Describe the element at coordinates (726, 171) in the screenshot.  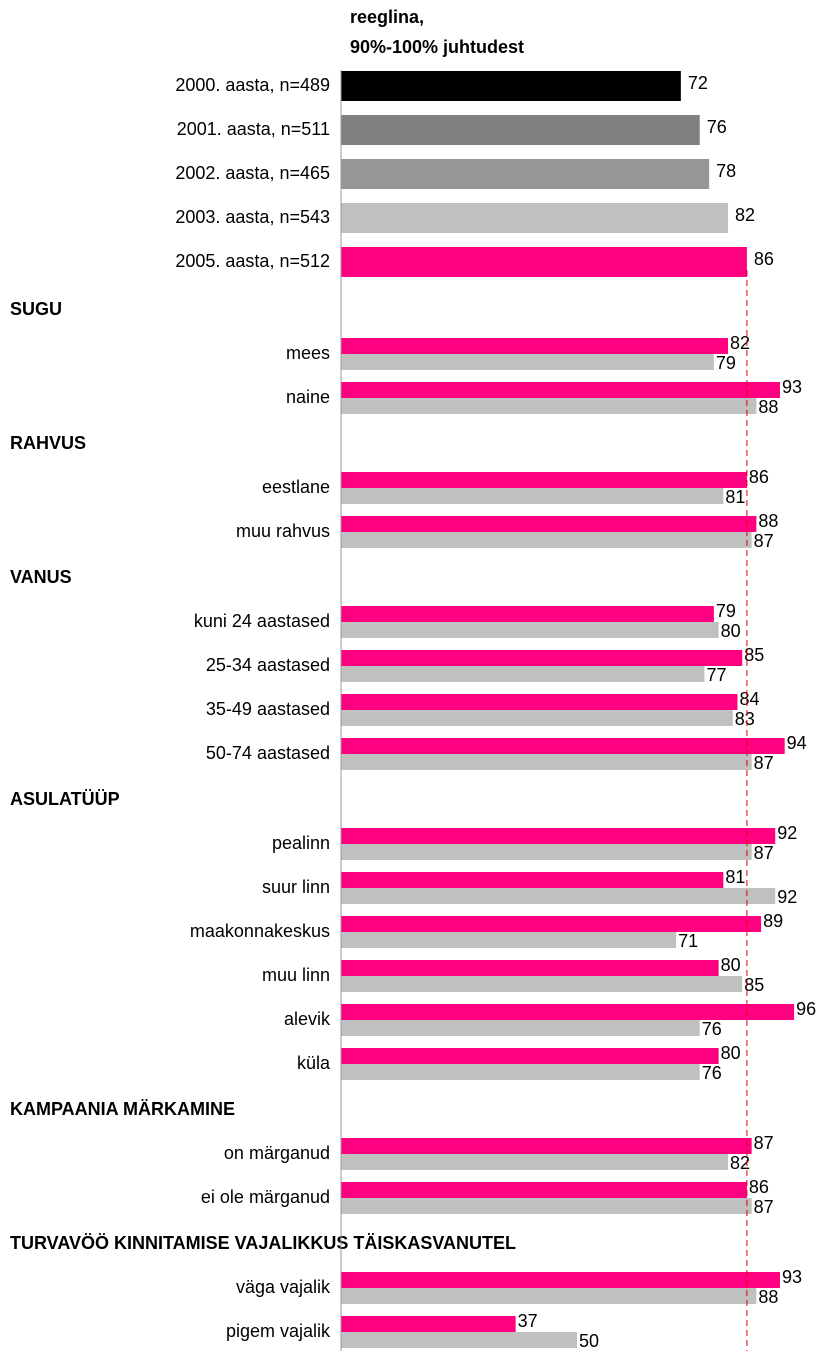
I see `value-label: 78` at that location.